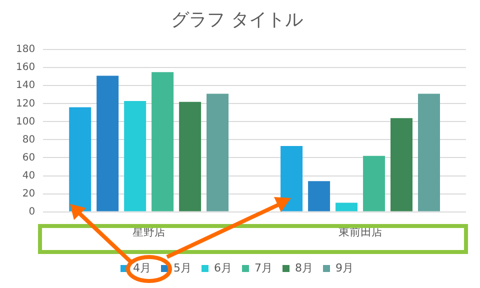 This screenshot has width=480, height=288. Describe the element at coordinates (142, 267) in the screenshot. I see `legend-label: 4月` at that location.